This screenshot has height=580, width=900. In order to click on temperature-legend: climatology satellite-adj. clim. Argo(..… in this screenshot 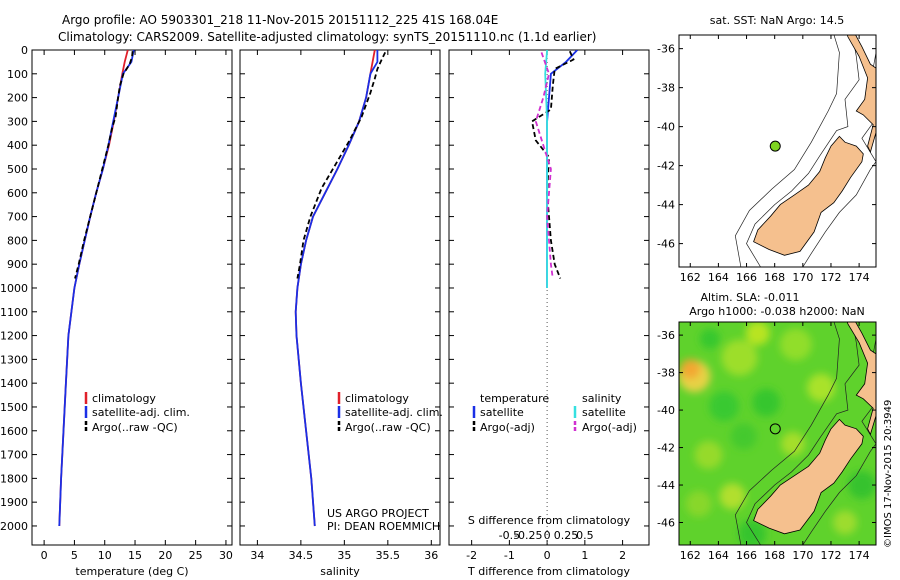, I will do `click(137, 413)`.